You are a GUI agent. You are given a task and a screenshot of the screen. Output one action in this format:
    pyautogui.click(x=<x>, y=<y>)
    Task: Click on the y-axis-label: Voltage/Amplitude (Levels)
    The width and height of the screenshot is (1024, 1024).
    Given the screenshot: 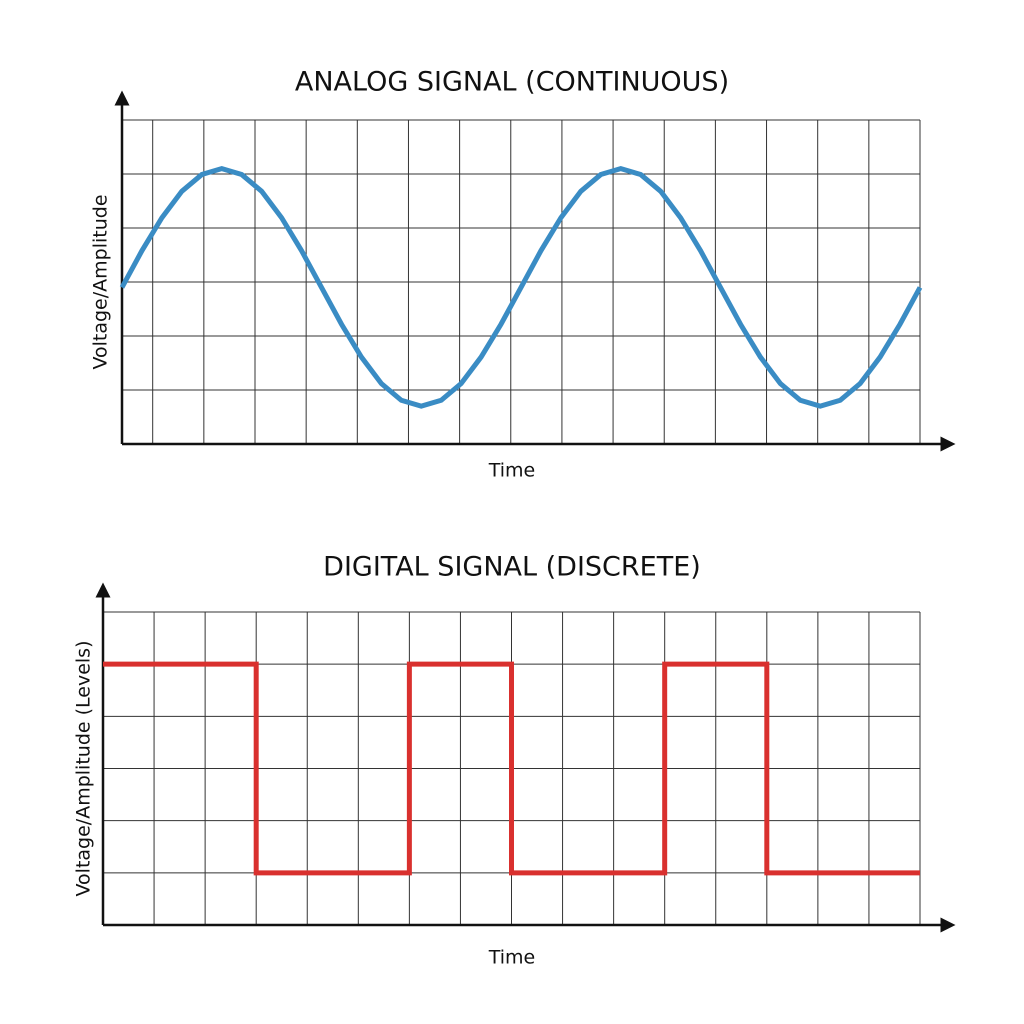 What is the action you would take?
    pyautogui.click(x=84, y=769)
    